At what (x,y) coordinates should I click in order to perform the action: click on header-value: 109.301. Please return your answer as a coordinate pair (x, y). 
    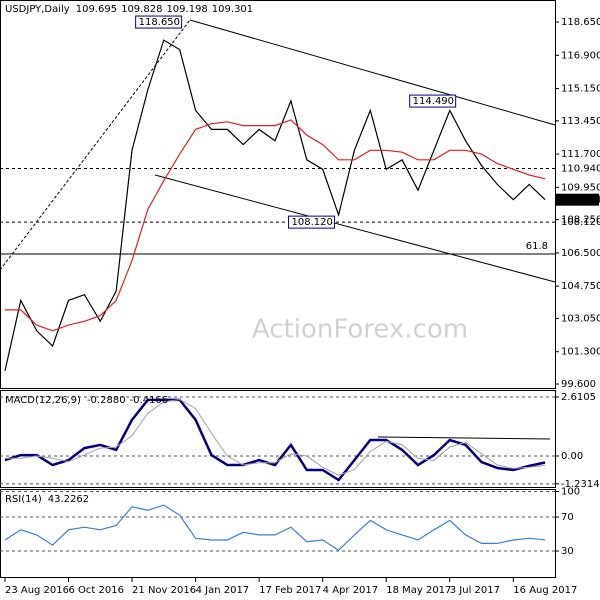
    Looking at the image, I should click on (232, 9).